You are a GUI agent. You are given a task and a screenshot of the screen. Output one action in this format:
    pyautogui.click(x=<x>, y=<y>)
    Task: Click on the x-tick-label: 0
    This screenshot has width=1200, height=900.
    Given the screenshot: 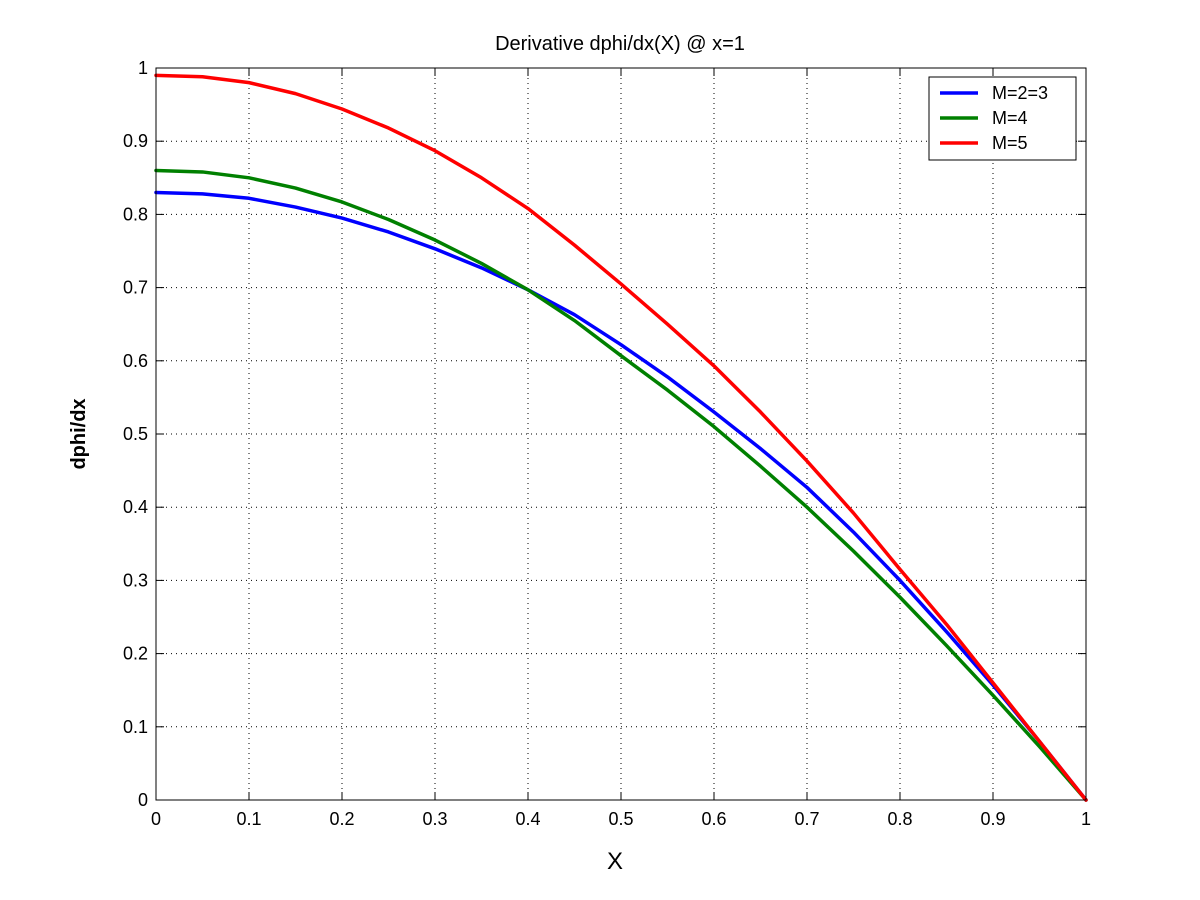 What is the action you would take?
    pyautogui.click(x=156, y=819)
    